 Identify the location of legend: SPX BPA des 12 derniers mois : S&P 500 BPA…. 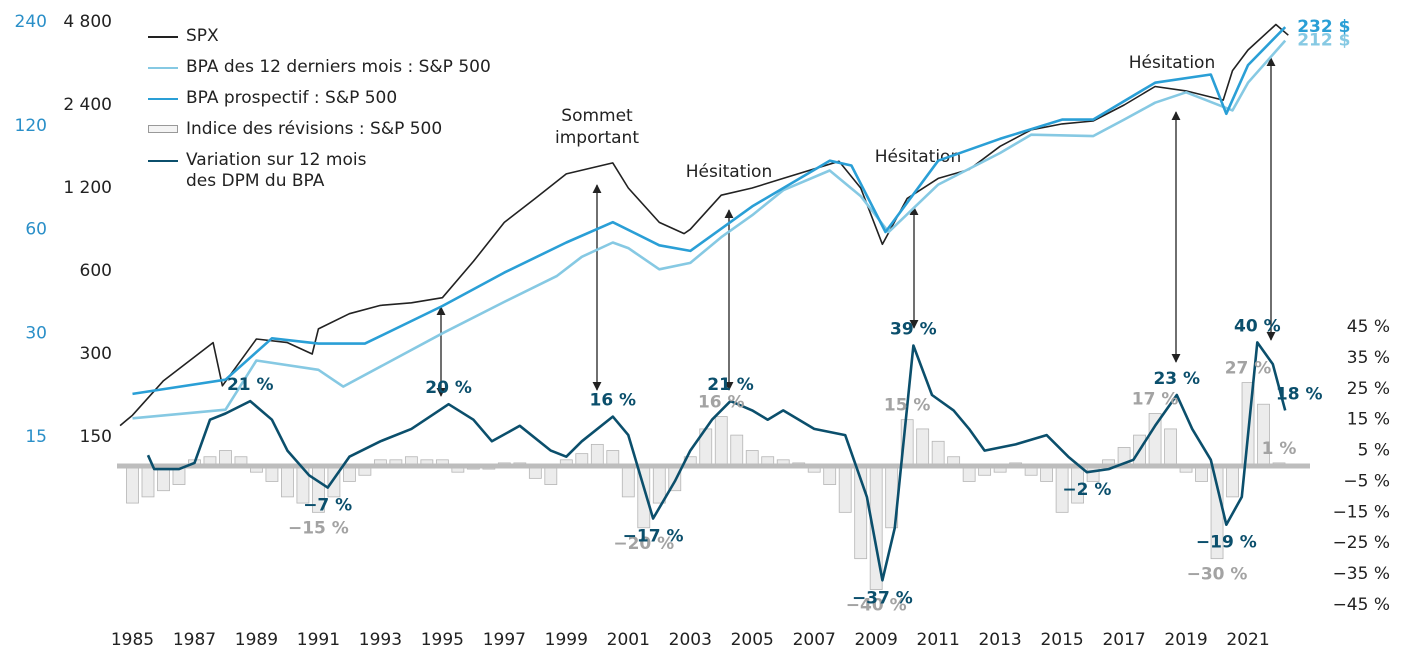
(319, 108).